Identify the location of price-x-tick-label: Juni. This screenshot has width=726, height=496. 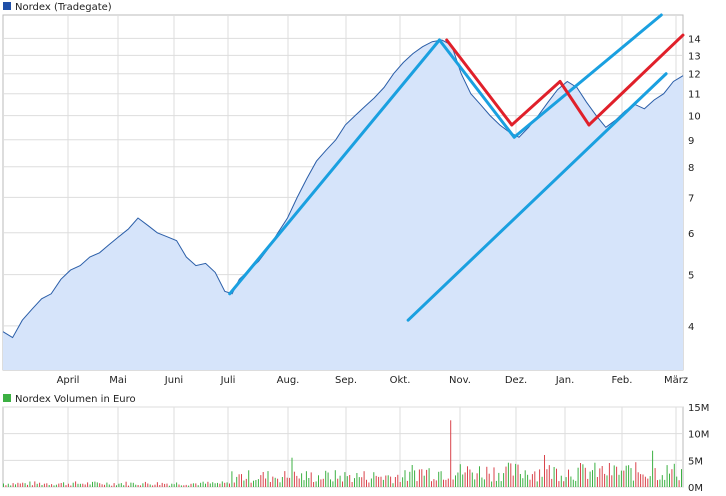
(173, 380).